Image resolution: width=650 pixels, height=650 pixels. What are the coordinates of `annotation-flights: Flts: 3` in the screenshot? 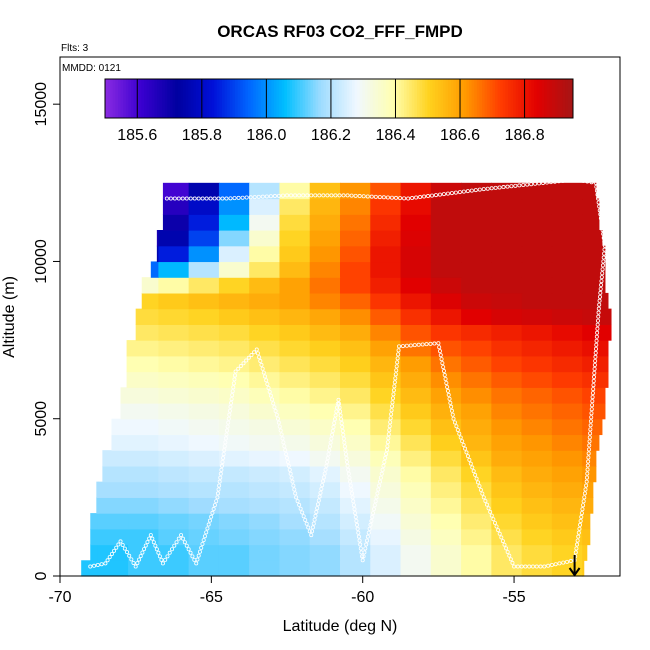 It's located at (75, 48).